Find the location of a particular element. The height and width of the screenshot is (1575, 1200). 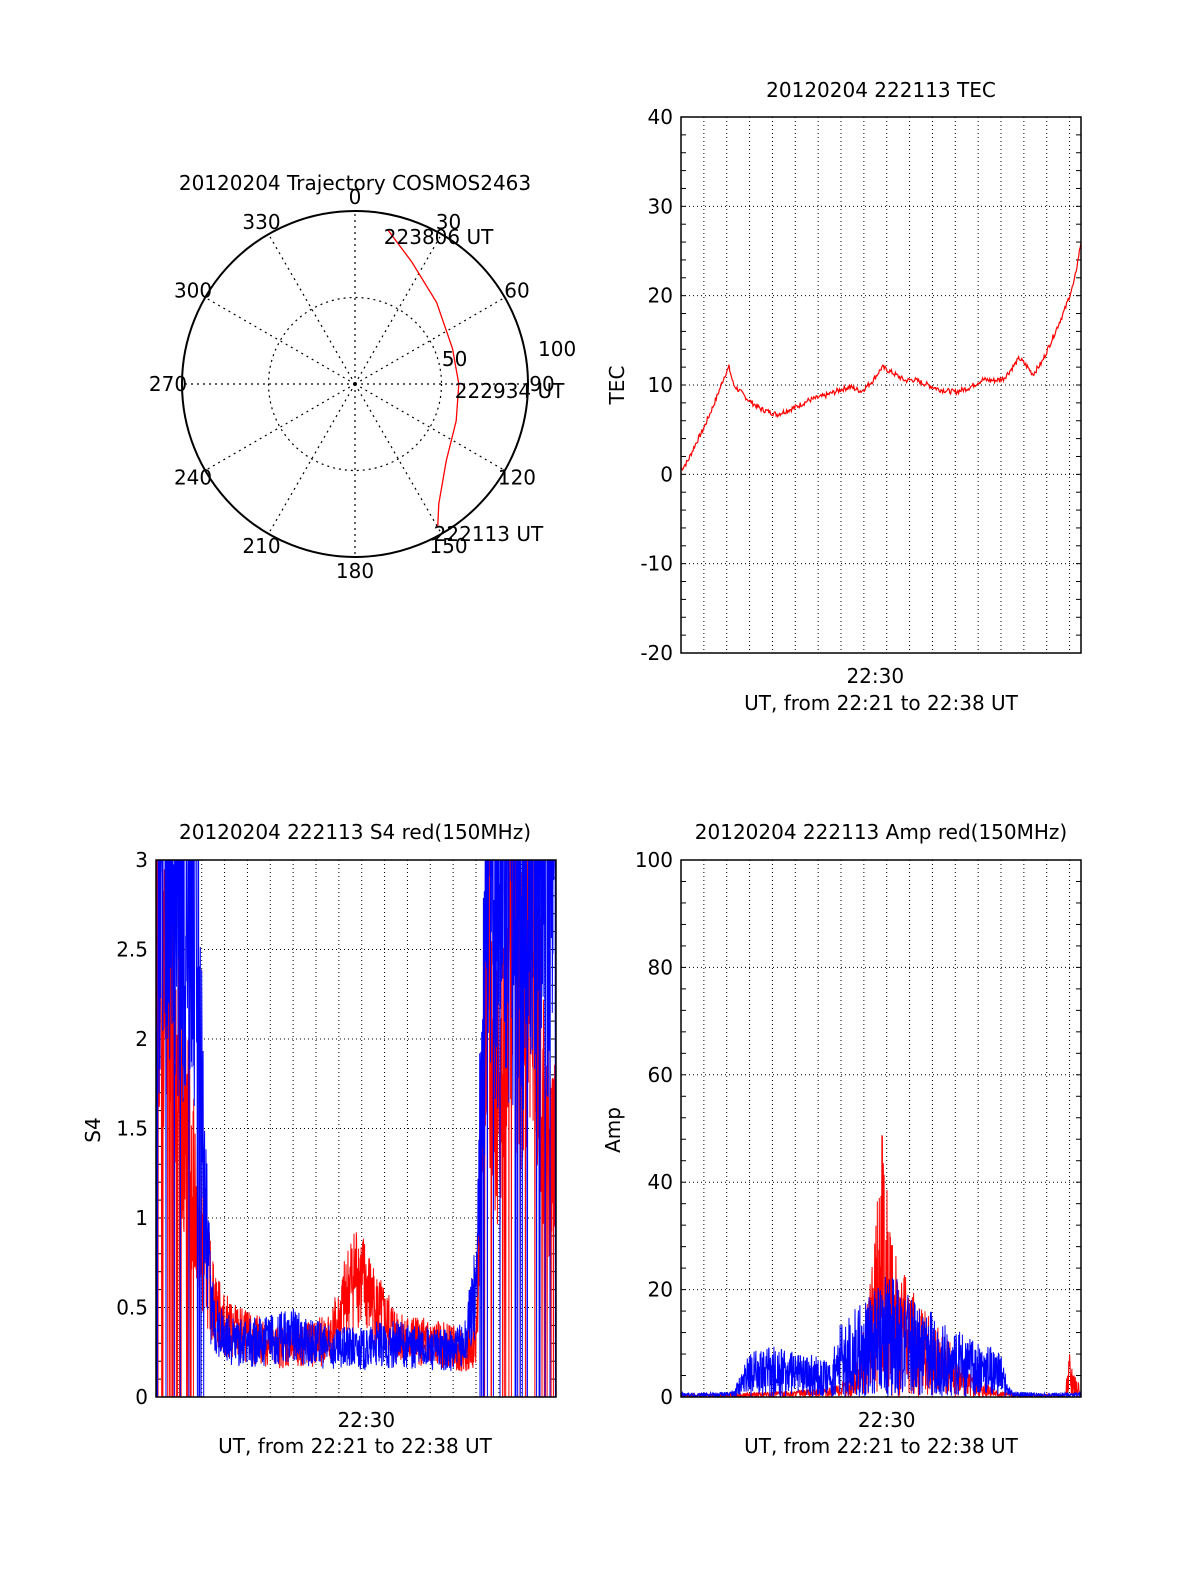

tec-ylabel: TEC is located at coordinates (617, 386).